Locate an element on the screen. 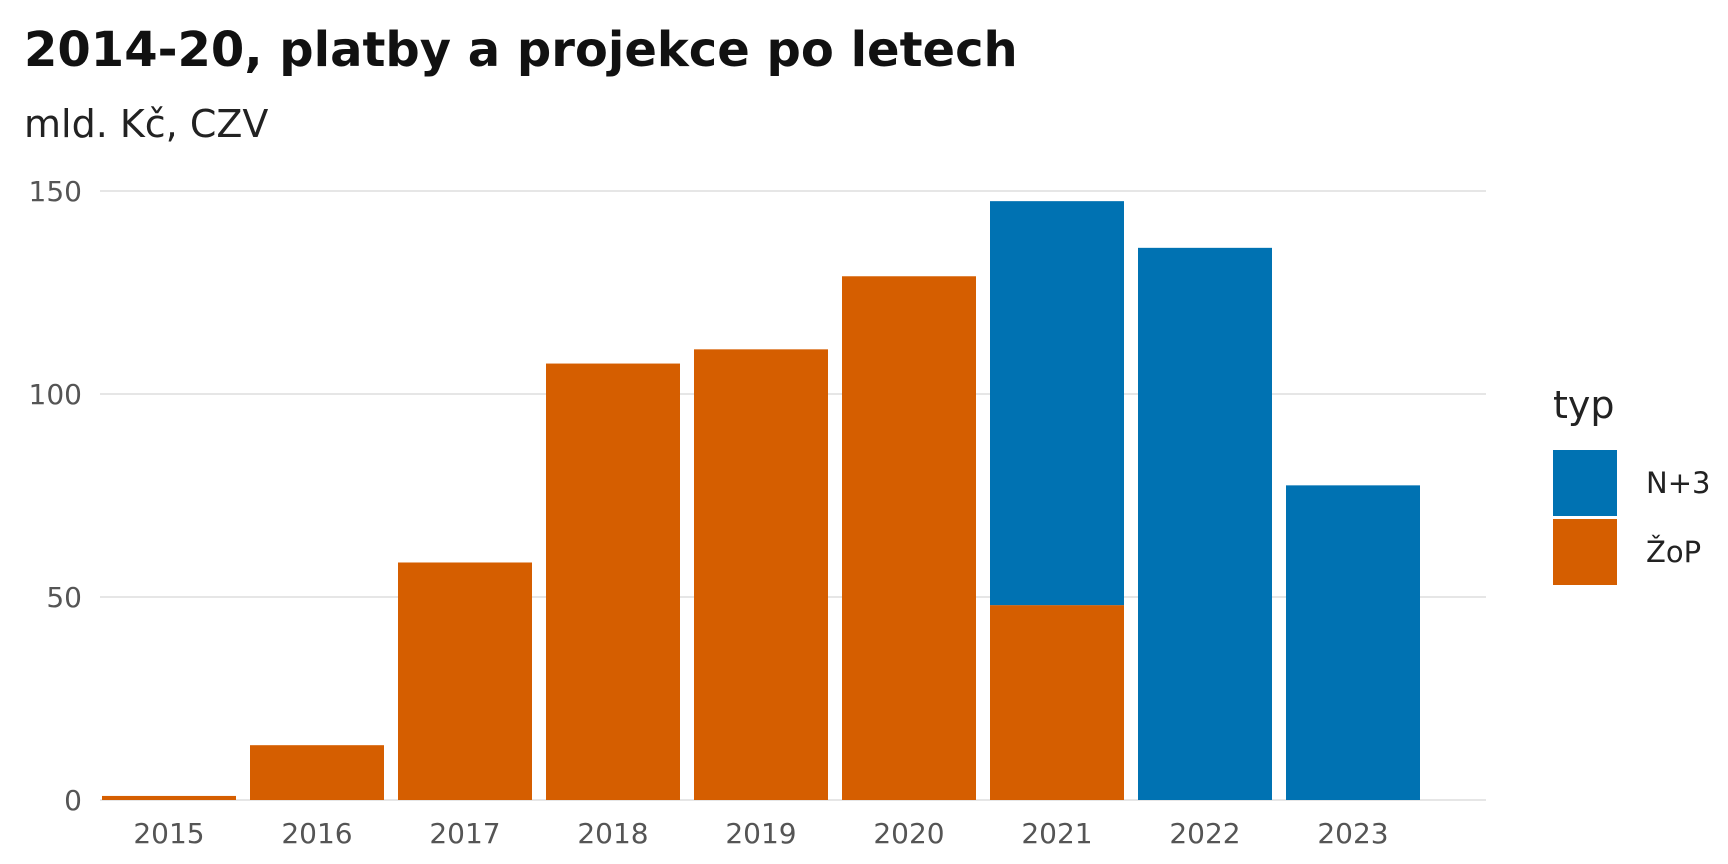  x-tick-label: 2015 is located at coordinates (168, 833).